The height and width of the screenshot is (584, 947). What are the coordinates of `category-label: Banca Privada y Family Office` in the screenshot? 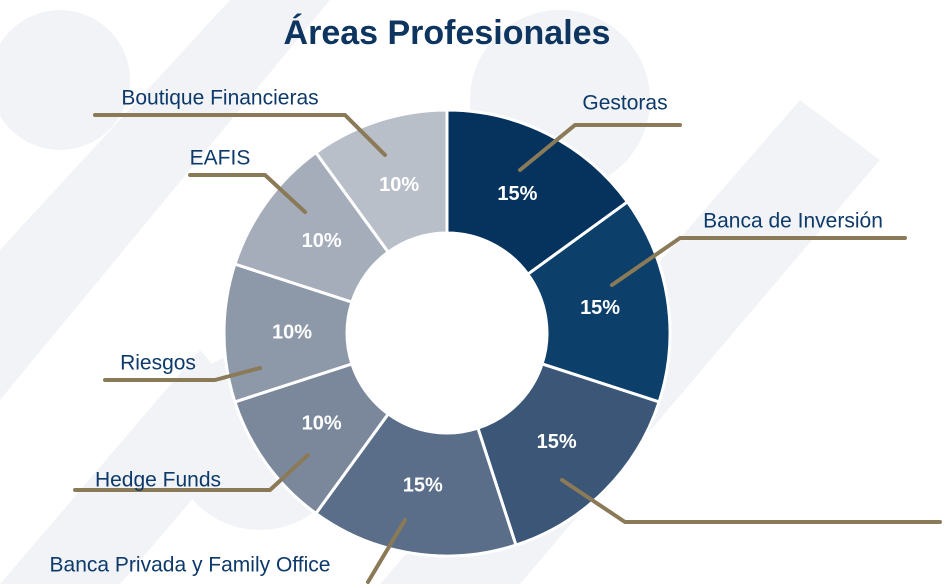 It's located at (190, 565).